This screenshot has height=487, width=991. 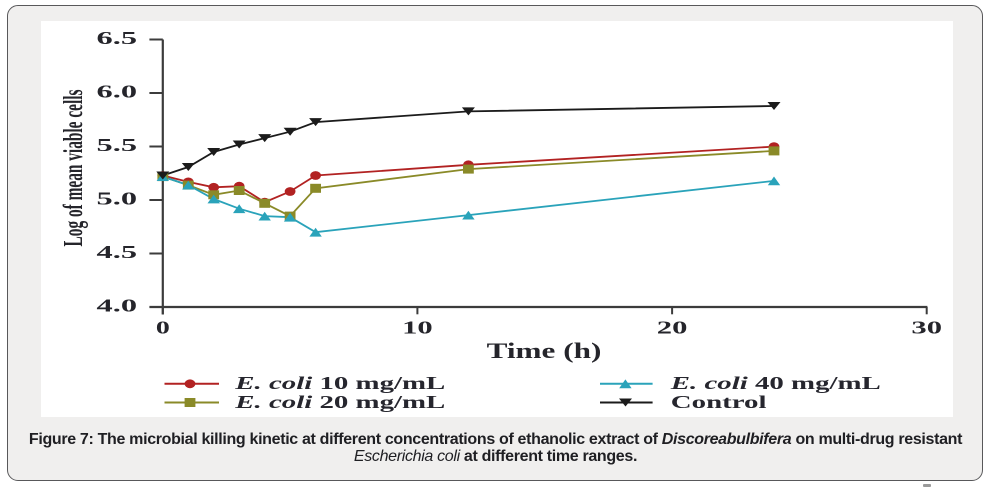 I want to click on svg-text: E. coli 20 mg/mL, so click(x=339, y=402).